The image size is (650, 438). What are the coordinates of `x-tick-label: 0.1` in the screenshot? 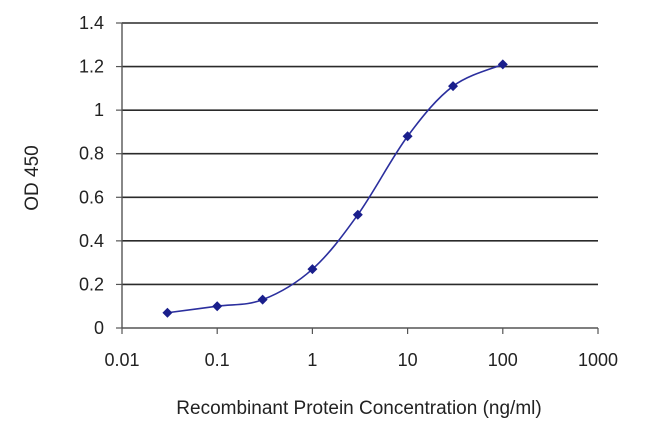 It's located at (217, 360).